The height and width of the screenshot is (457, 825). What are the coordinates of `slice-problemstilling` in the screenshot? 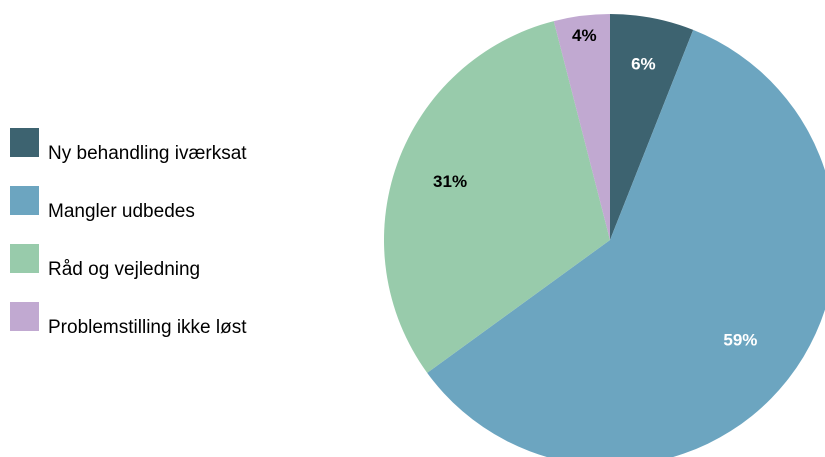 It's located at (581, 127).